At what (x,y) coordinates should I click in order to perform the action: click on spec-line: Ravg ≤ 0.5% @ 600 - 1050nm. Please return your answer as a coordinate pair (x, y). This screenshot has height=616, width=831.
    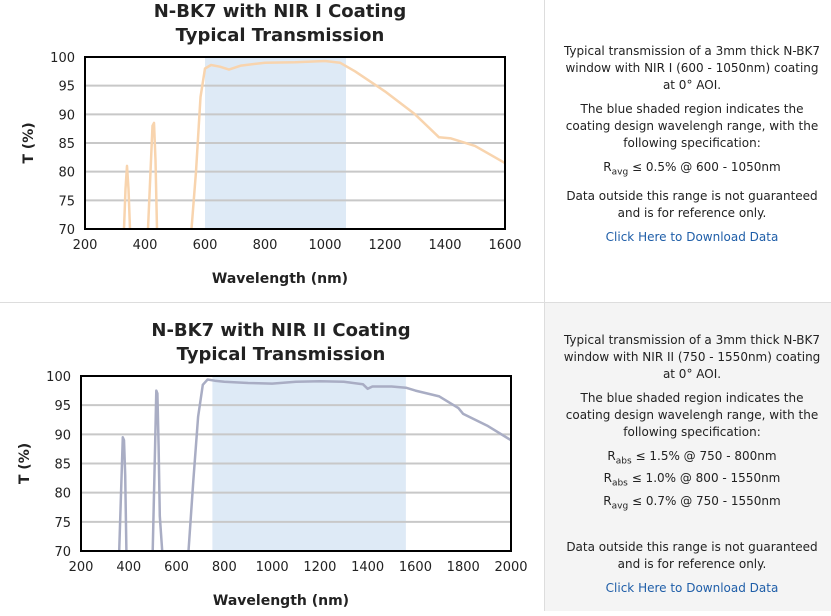
    Looking at the image, I should click on (692, 170).